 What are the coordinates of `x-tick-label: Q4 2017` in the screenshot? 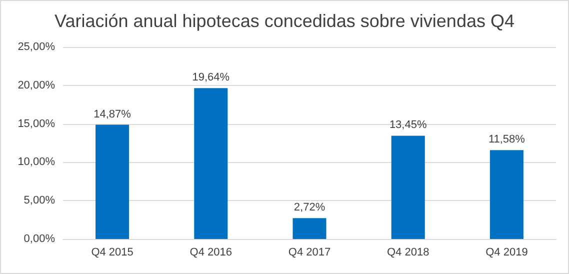 It's located at (309, 252).